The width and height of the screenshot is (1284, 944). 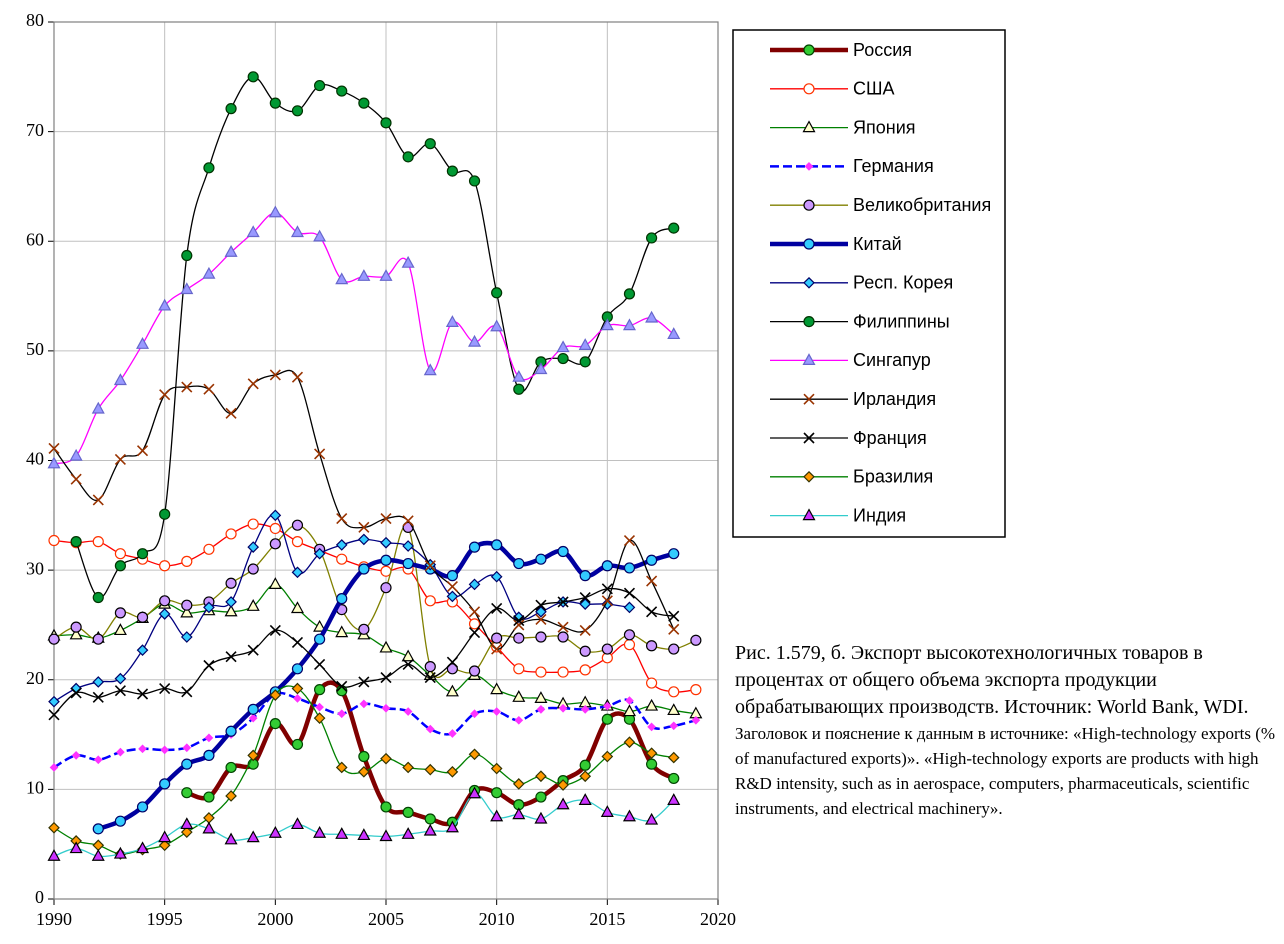 I want to click on y-tick-label: 0, so click(x=39, y=897).